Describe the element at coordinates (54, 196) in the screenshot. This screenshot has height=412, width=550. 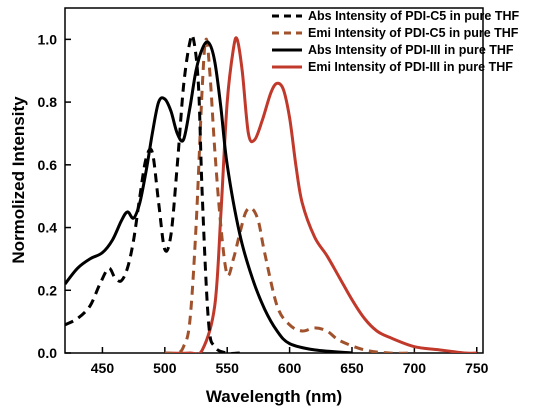
I see `y-axis: 0.0 0.2 0.4 0.6 0.8 1.0` at that location.